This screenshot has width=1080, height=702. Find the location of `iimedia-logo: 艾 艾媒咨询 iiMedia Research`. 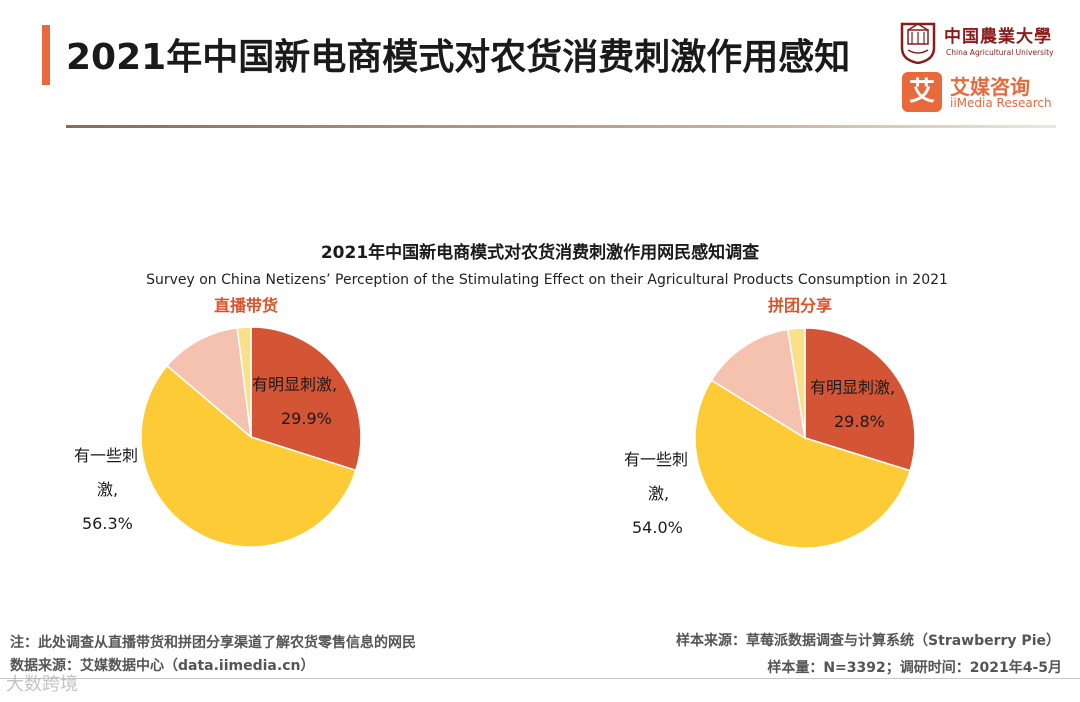

iimedia-logo: 艾 艾媒咨询 iiMedia Research is located at coordinates (978, 93).